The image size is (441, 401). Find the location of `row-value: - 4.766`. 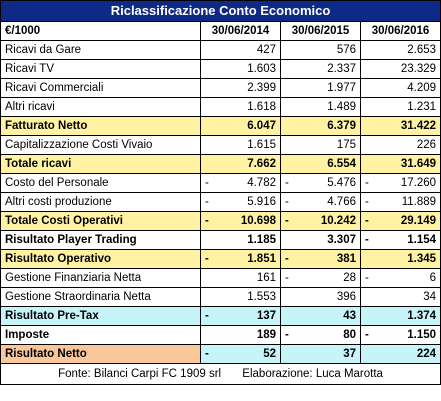

row-value: - 4.766 is located at coordinates (320, 202).